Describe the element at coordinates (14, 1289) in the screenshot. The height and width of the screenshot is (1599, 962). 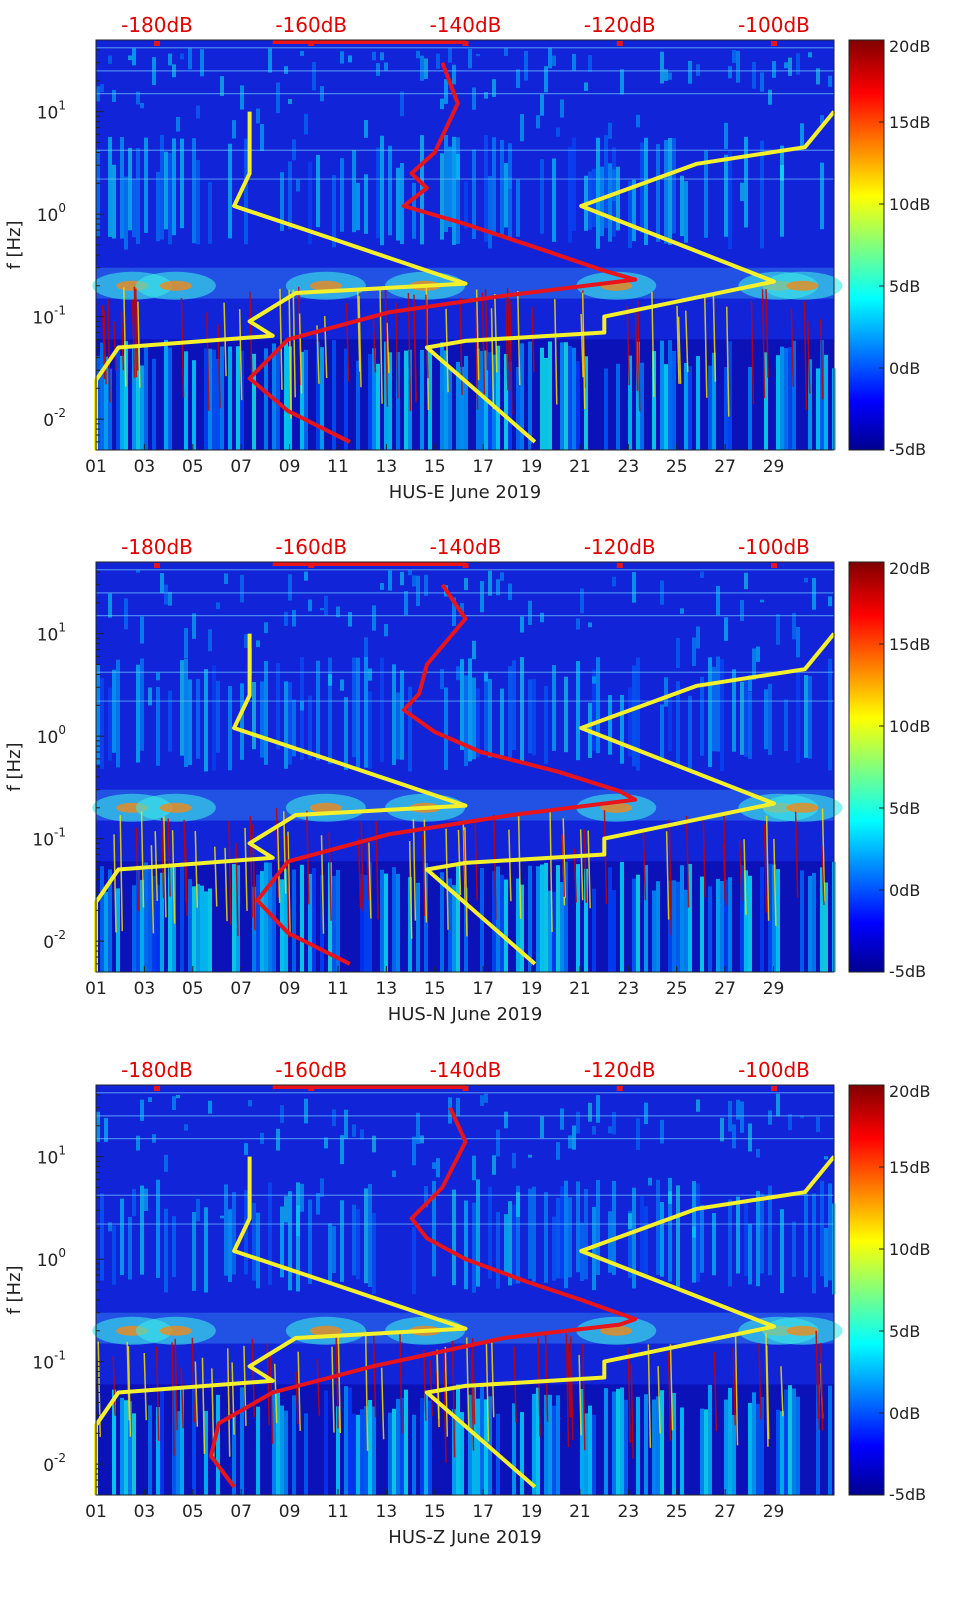
I see `y-axis-label: f [Hz]` at that location.